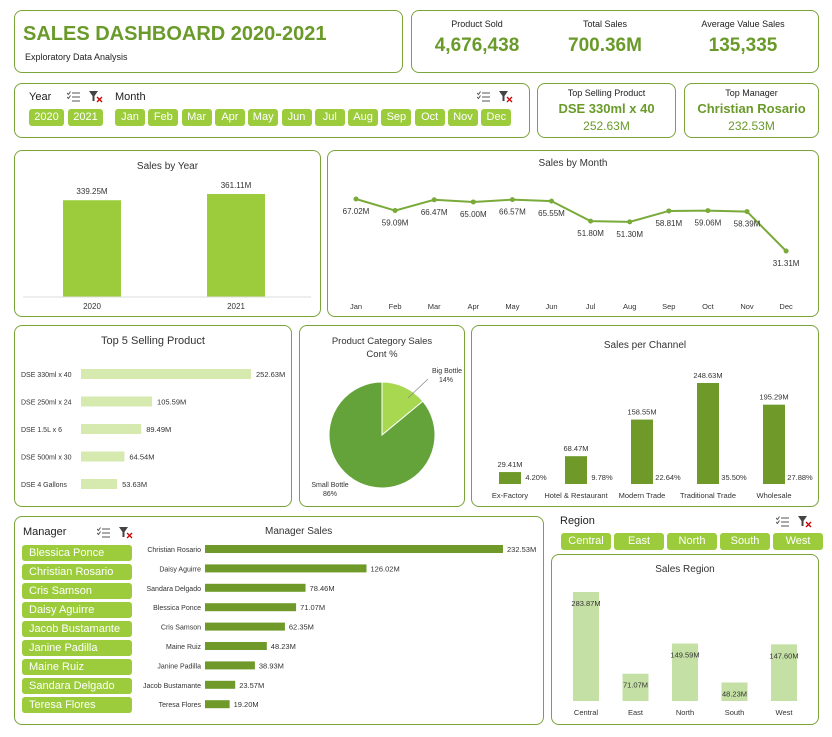 The height and width of the screenshot is (737, 832). Describe the element at coordinates (96, 99) in the screenshot. I see `clear-filter-icon` at that location.